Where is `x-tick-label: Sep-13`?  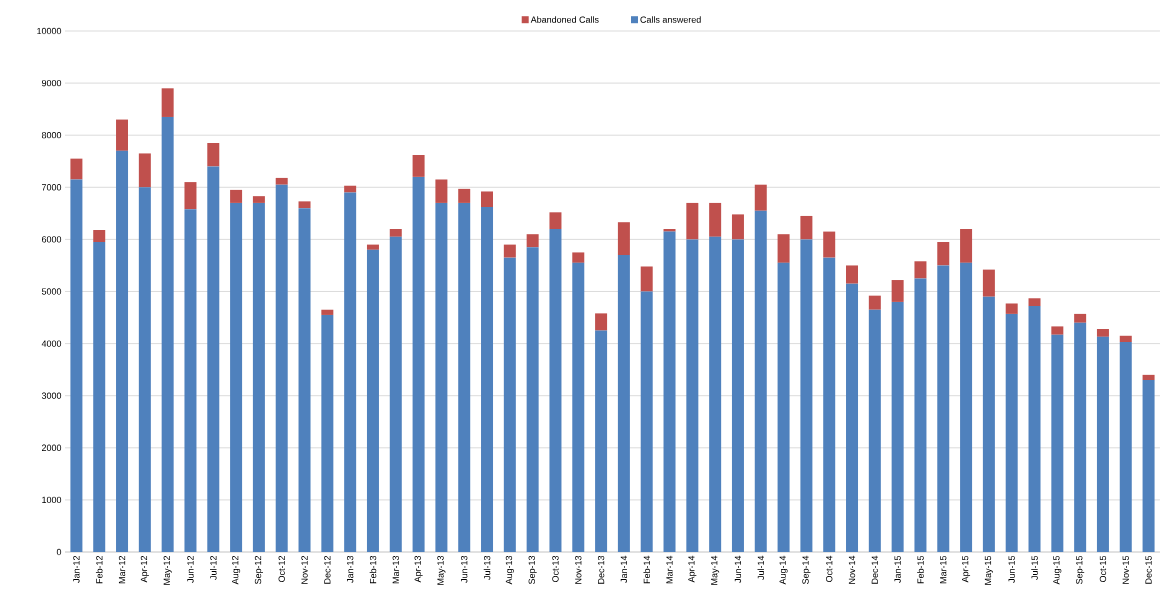 x-tick-label: Sep-13 is located at coordinates (532, 570).